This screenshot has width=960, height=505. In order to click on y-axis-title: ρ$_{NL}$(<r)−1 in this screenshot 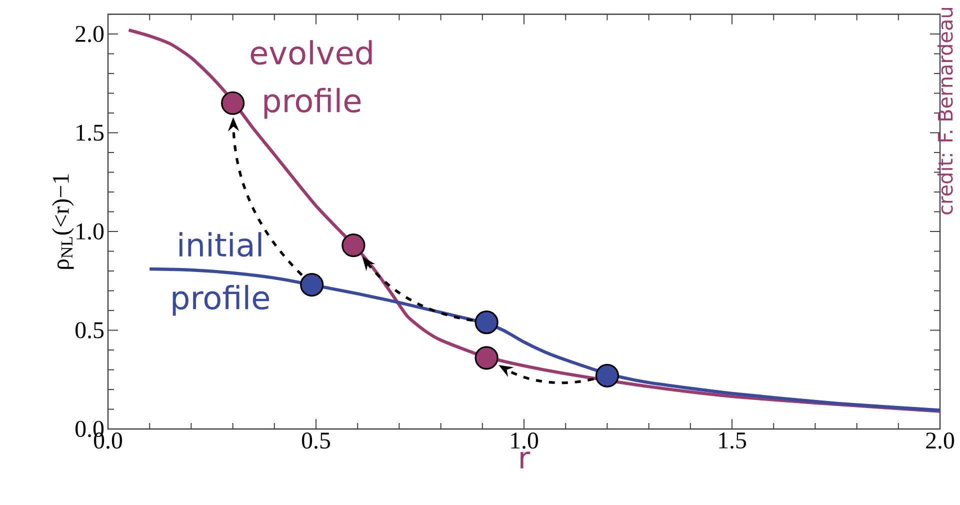, I will do `click(63, 221)`.